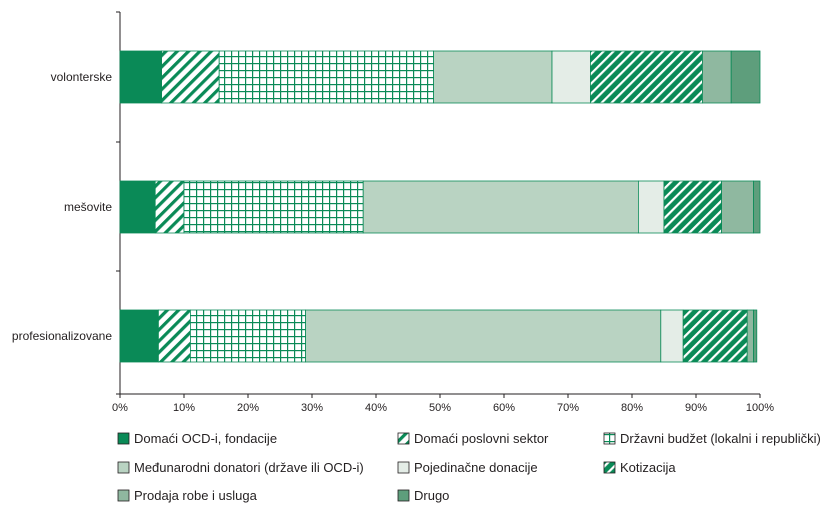 This screenshot has width=834, height=507. Describe the element at coordinates (717, 77) in the screenshot. I see `bar-segment-volonterske-prodaja-robe-i-usluga` at that location.